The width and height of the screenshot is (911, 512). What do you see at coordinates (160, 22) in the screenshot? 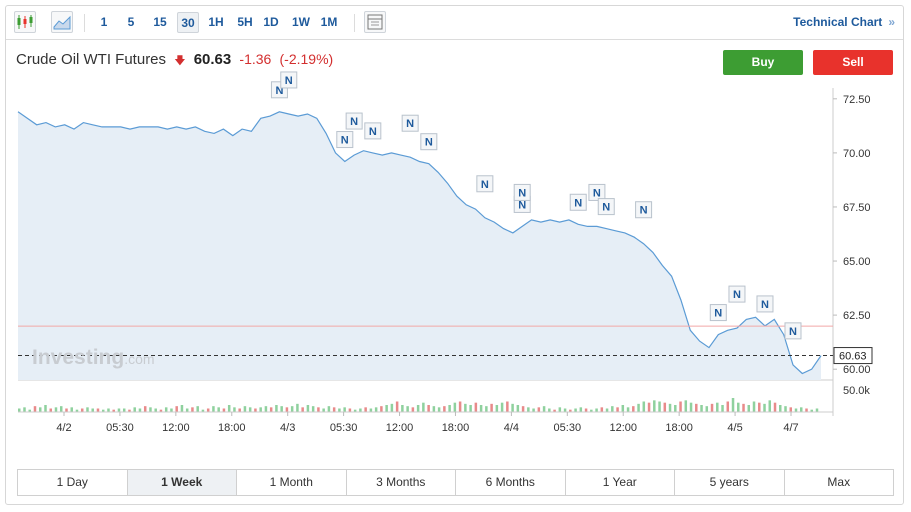
I see `interval-15: 15` at bounding box center [160, 22].